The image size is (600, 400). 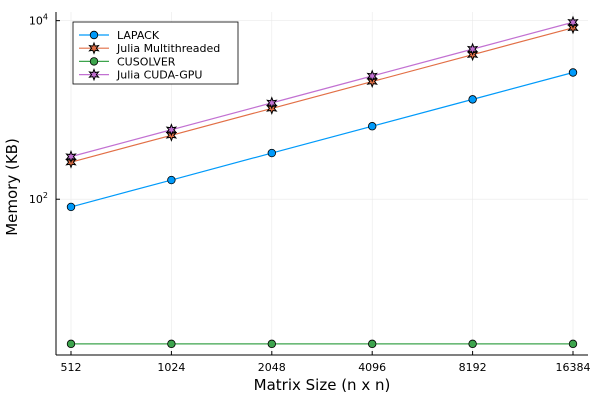 What do you see at coordinates (473, 367) in the screenshot?
I see `x-tick-label: 8192` at bounding box center [473, 367].